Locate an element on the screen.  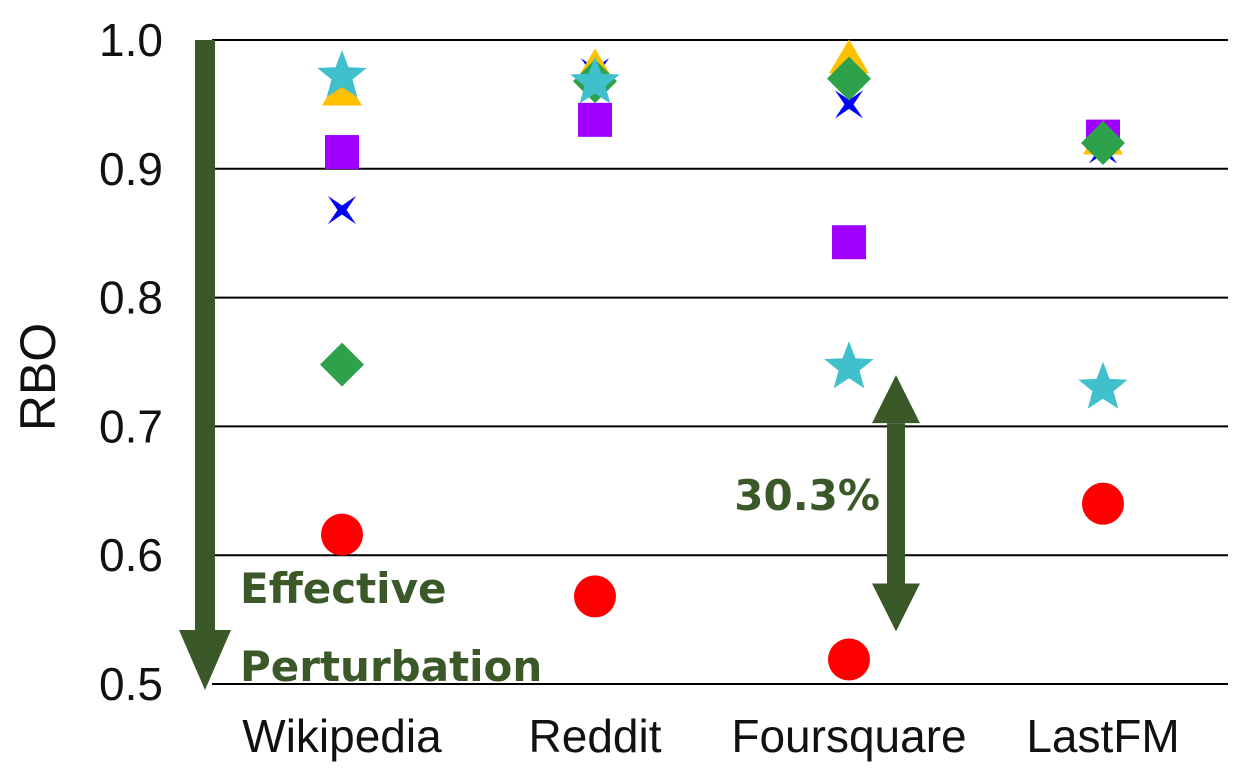
x-tick-label: Wikipedia is located at coordinates (342, 736).